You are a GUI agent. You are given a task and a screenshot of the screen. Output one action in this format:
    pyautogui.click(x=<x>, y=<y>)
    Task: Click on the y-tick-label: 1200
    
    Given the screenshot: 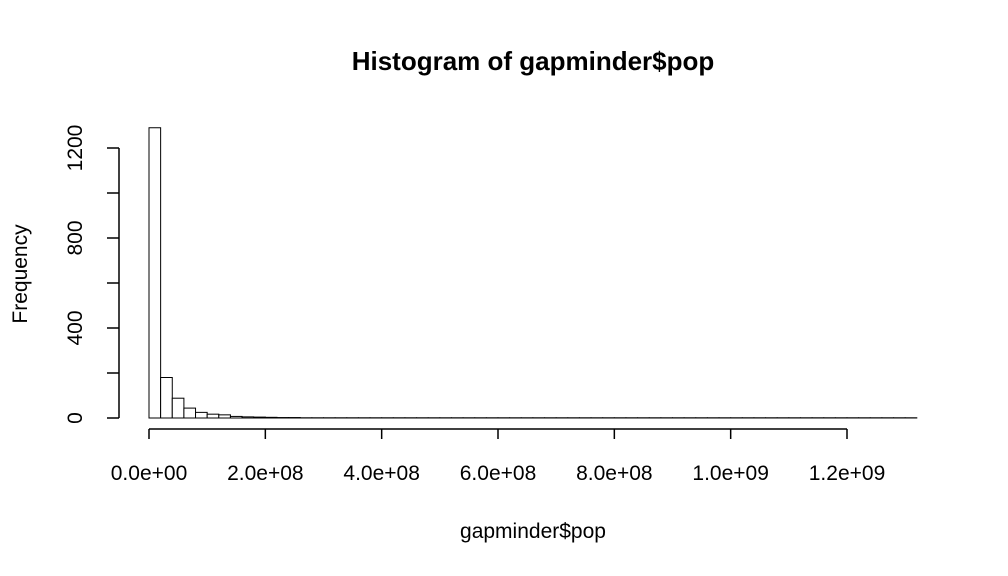 What is the action you would take?
    pyautogui.click(x=75, y=148)
    